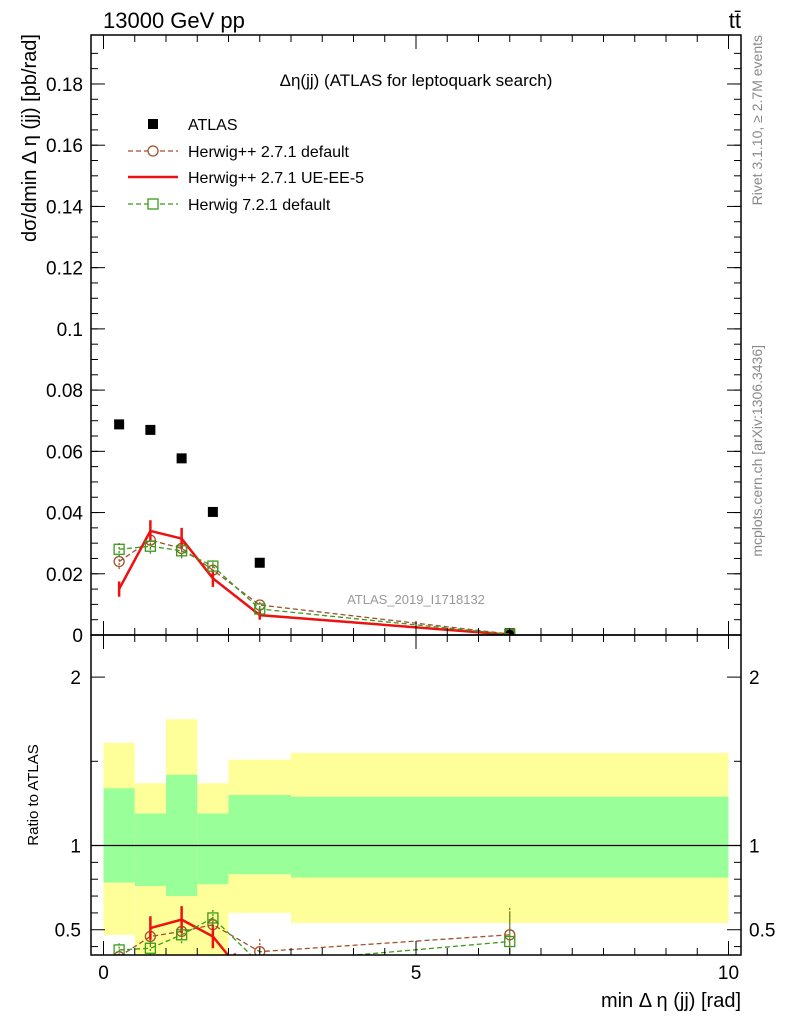 This screenshot has width=786, height=1024. What do you see at coordinates (64, 207) in the screenshot?
I see `main-y-tick-label: 0.14` at bounding box center [64, 207].